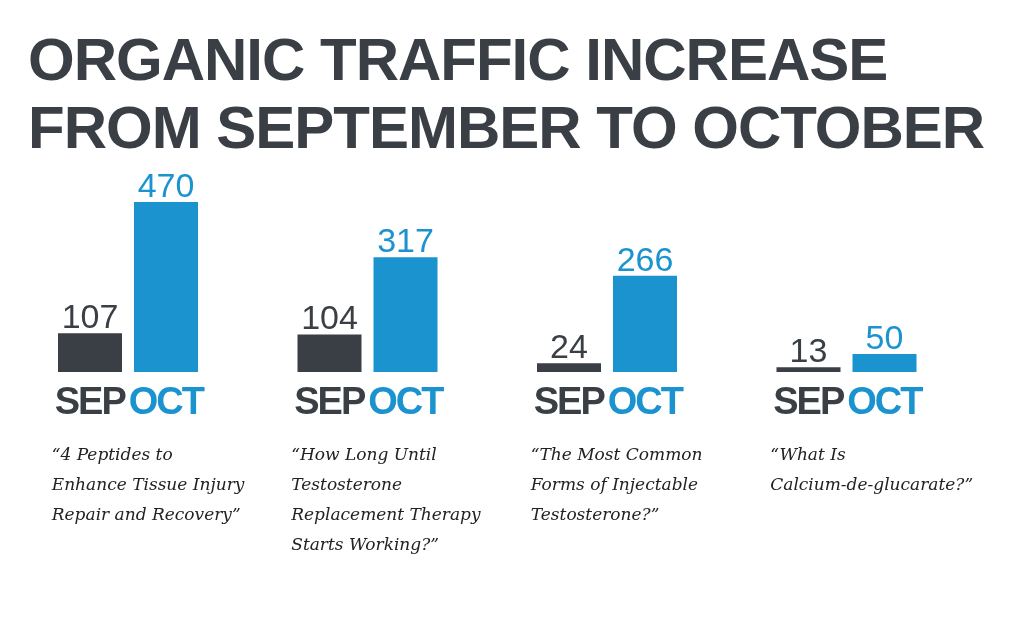 Image resolution: width=1034 pixels, height=630 pixels. What do you see at coordinates (808, 350) in the screenshot?
I see `data-label: 13` at bounding box center [808, 350].